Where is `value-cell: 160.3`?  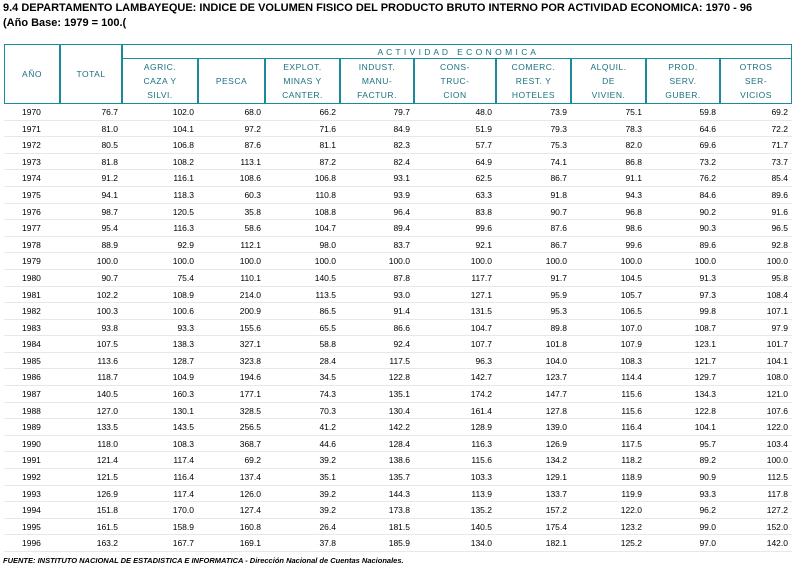
value-cell: 160.3 is located at coordinates (160, 394).